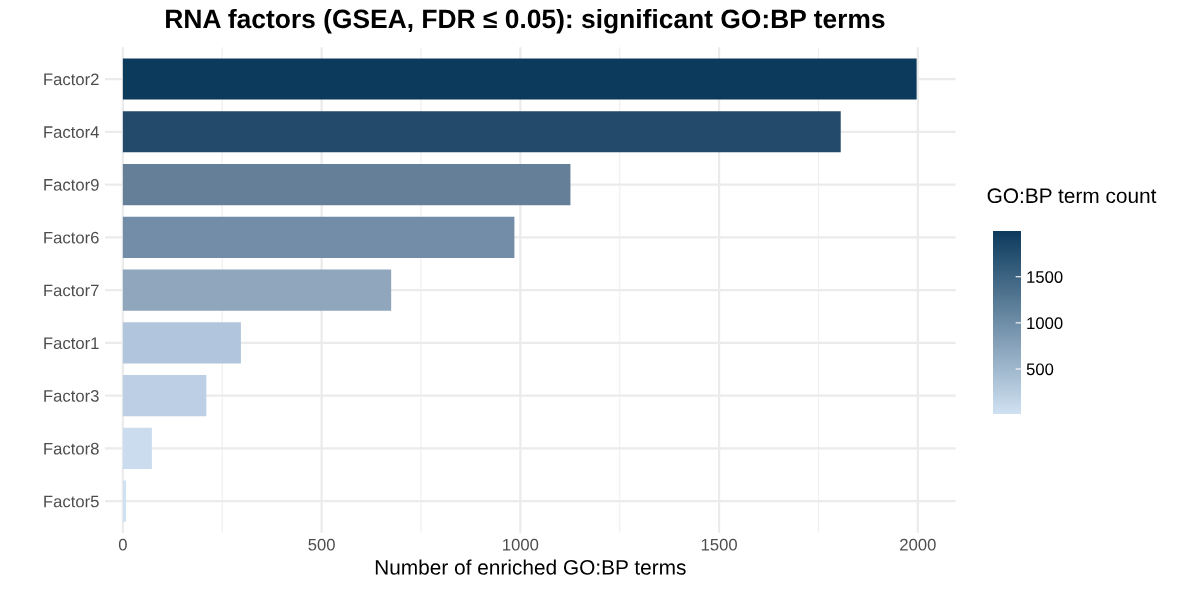 The image size is (1193, 592). What do you see at coordinates (71, 290) in the screenshot?
I see `y-tick-label: Factor7` at bounding box center [71, 290].